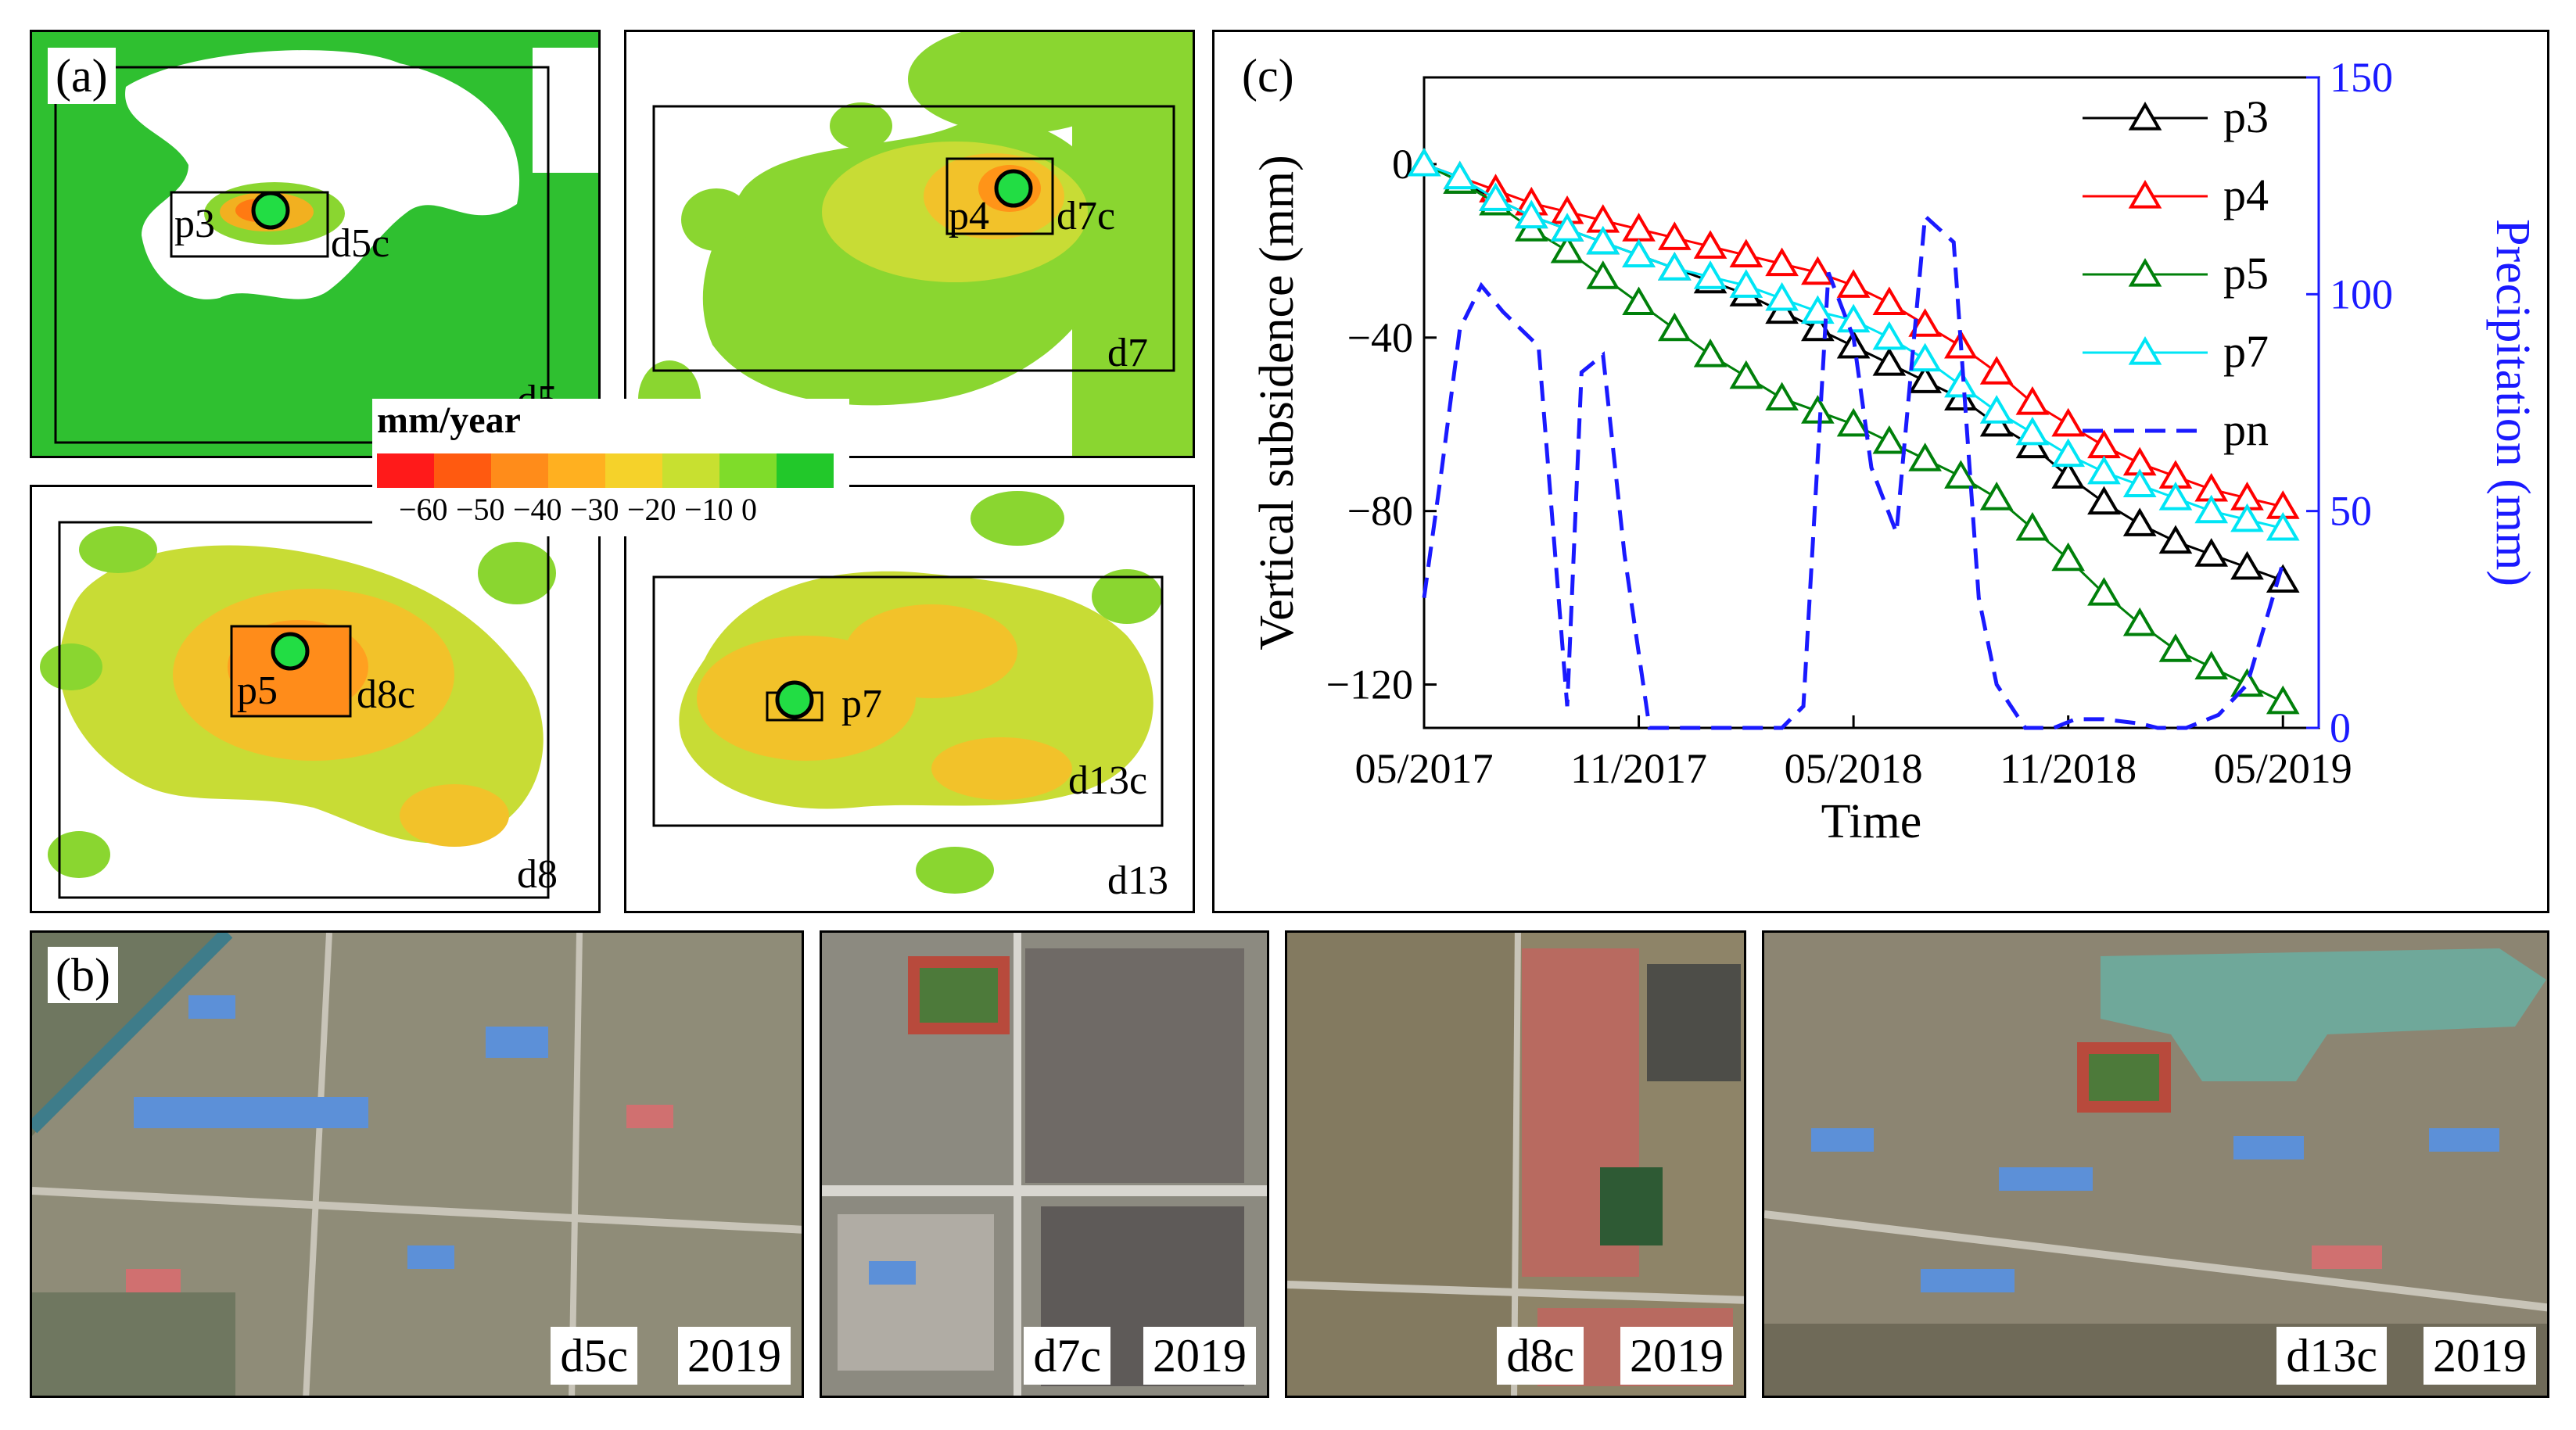 Image resolution: width=2576 pixels, height=1430 pixels. Describe the element at coordinates (652, 509) in the screenshot. I see `colorbar-tick-label: −20` at that location.